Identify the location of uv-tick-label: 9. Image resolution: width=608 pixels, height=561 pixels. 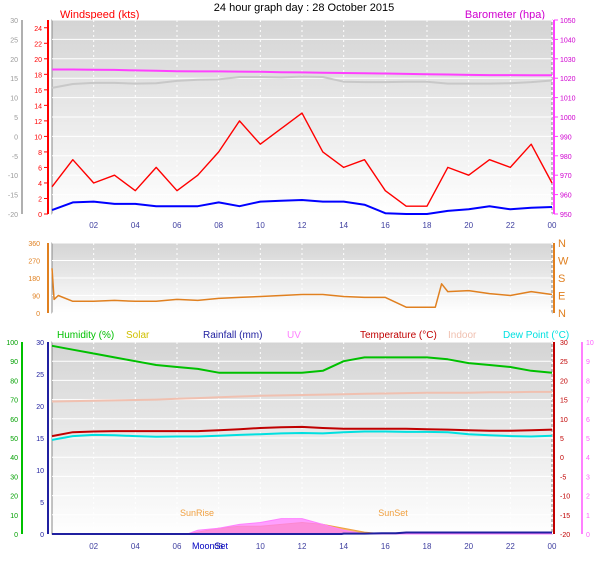
(588, 362).